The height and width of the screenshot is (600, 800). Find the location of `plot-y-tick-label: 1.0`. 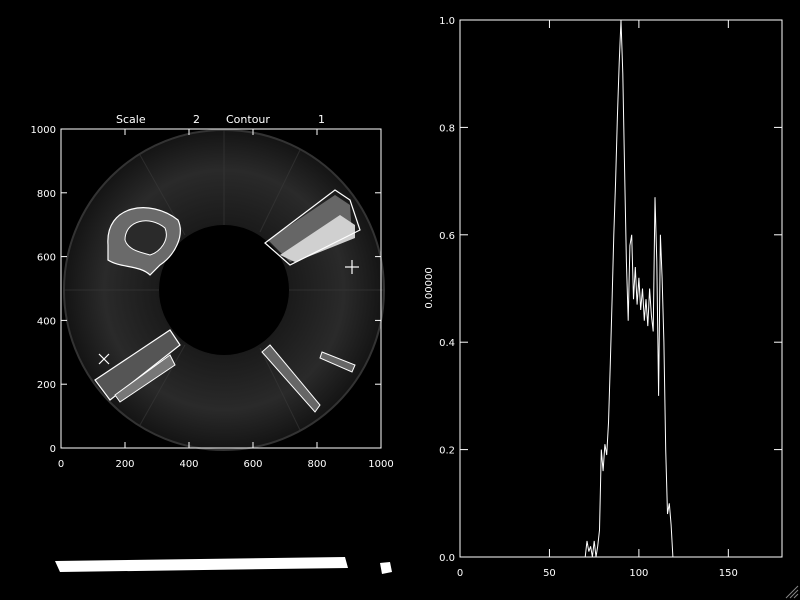

plot-y-tick-label: 1.0 is located at coordinates (447, 21).